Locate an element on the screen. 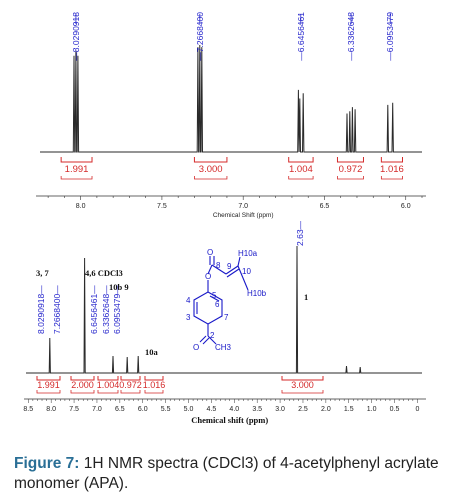  bottom-x-axis-label: Chemical shift (ppm) is located at coordinates (229, 420).